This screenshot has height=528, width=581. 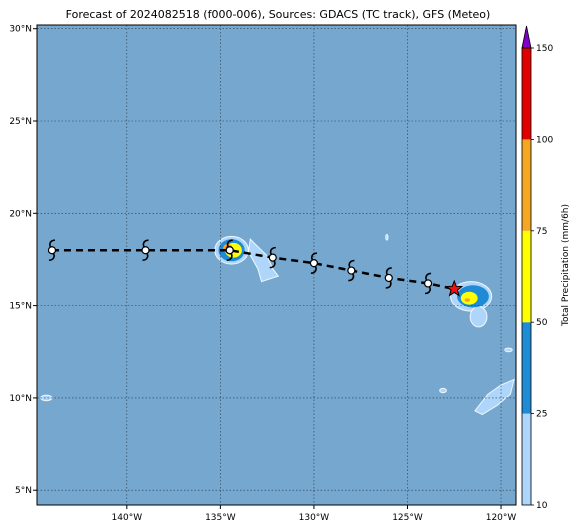 What do you see at coordinates (20, 307) in the screenshot?
I see `y-tick-label: 15°N` at bounding box center [20, 307].